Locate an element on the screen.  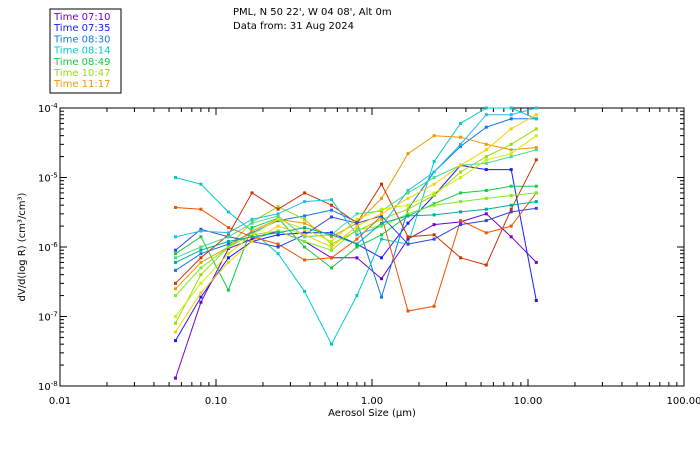
x-tick-label: 10.00 is located at coordinates (528, 401).